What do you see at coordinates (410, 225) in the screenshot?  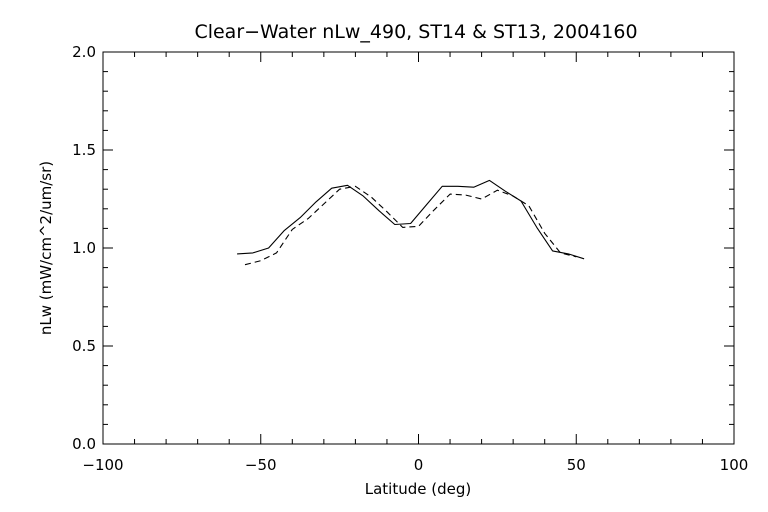 I see `series-line-dashed` at bounding box center [410, 225].